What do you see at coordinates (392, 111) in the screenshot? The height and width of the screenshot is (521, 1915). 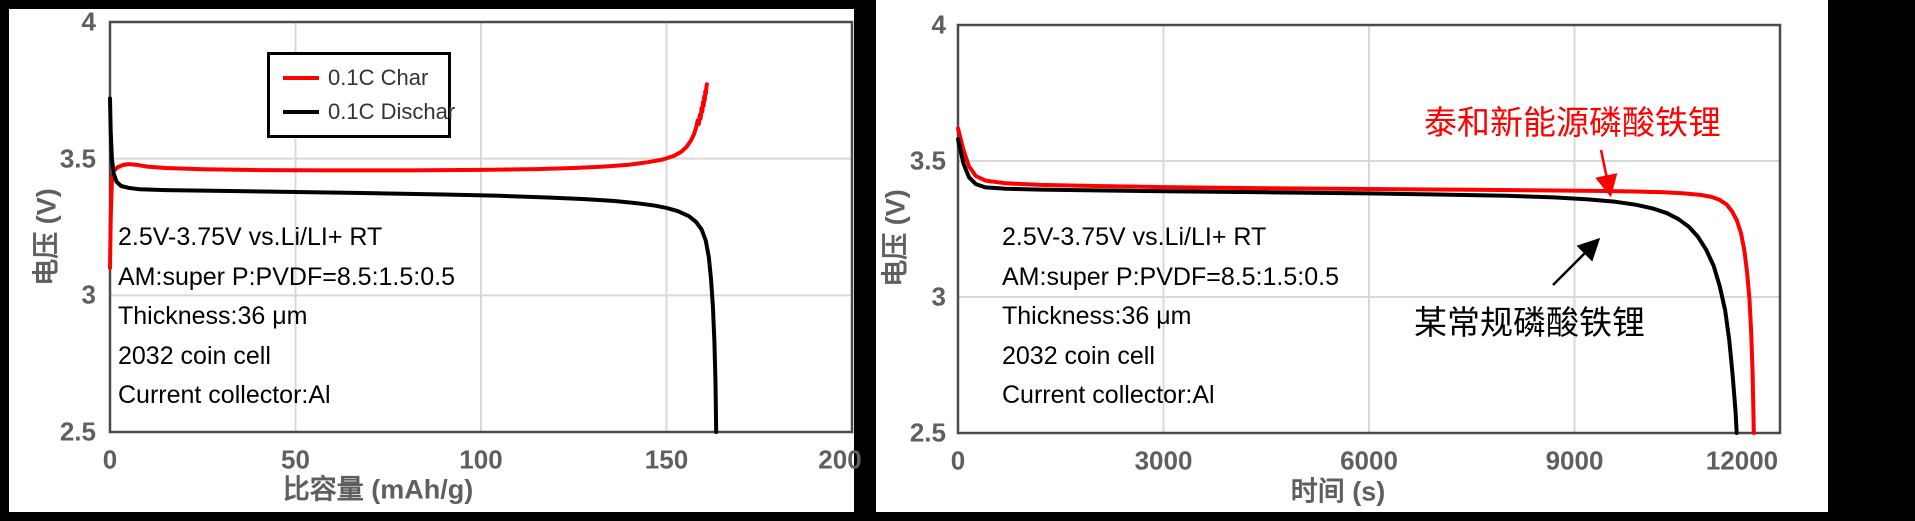 I see `legend-label-discharge: 0.1C Dischar` at bounding box center [392, 111].